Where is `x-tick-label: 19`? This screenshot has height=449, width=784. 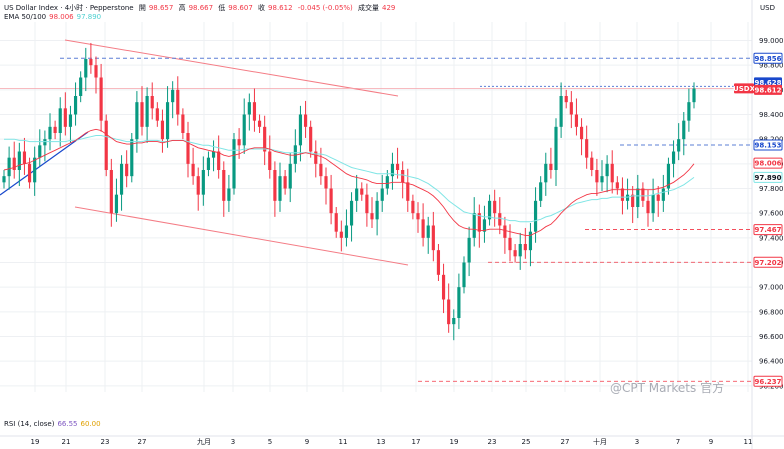
x-tick-label: 19 is located at coordinates (35, 442).